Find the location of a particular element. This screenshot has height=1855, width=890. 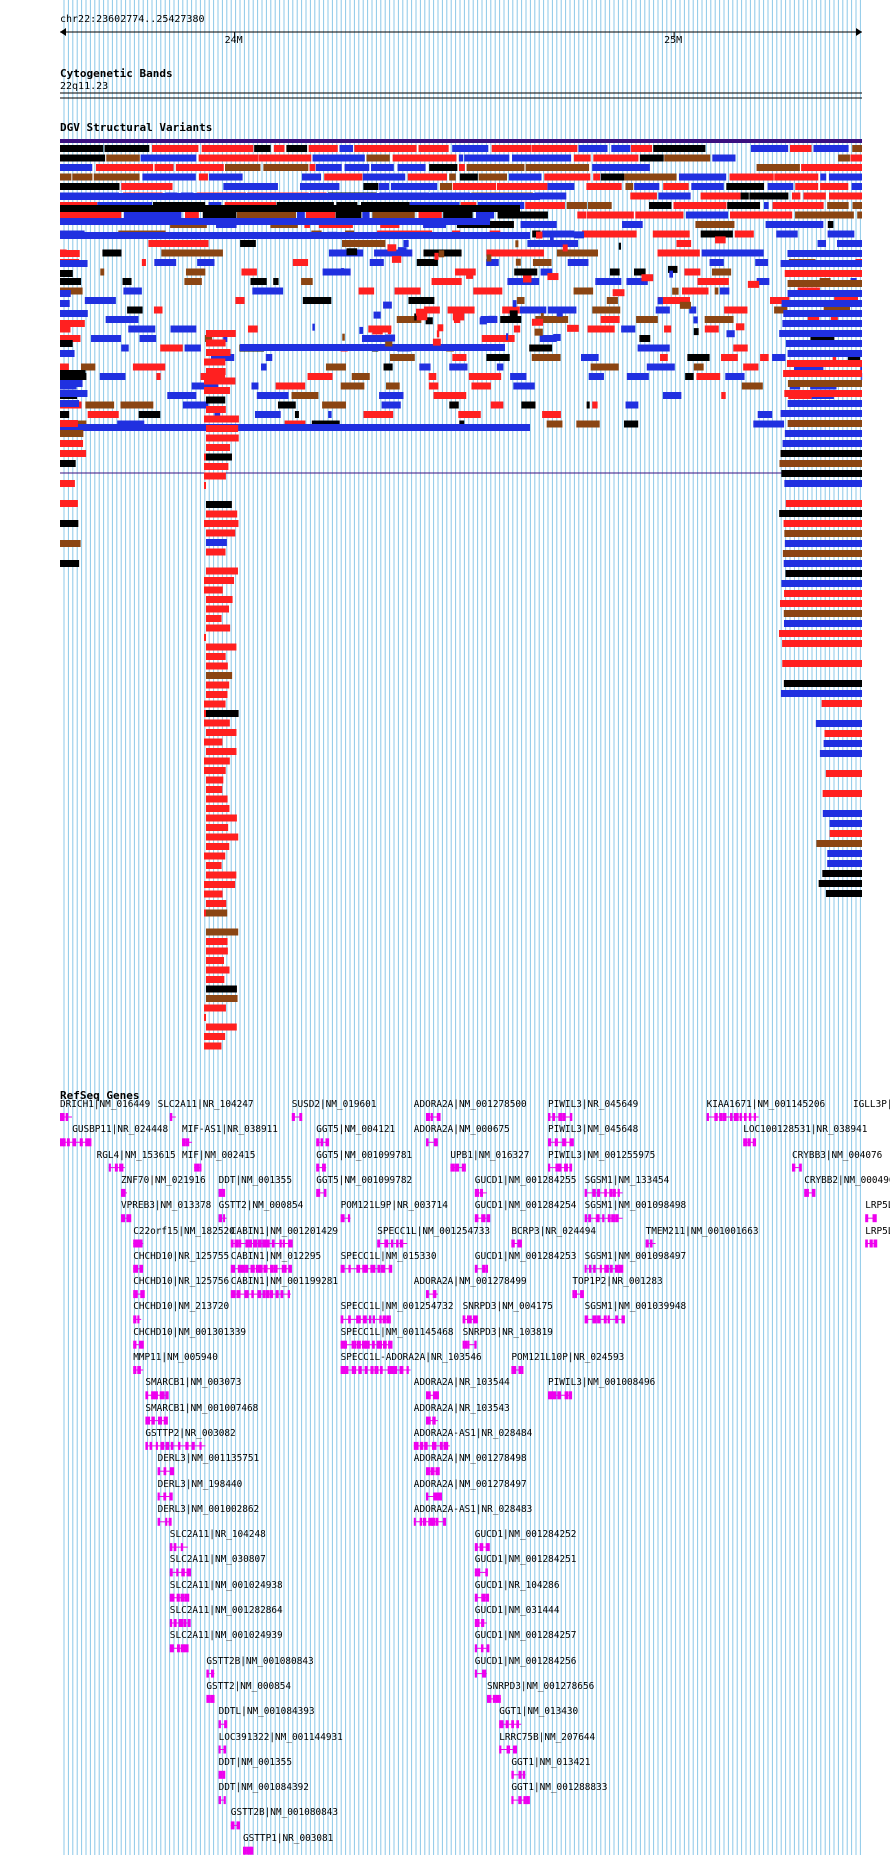

gene-label: GUCD1|NM_001284257 is located at coordinates (525, 1636).